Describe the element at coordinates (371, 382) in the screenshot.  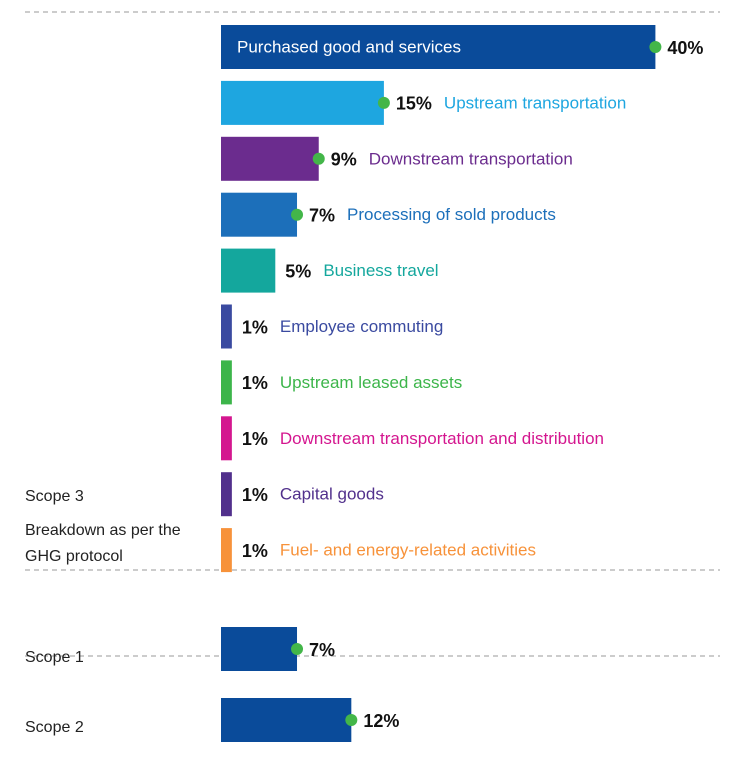
I see `category-label: Upstream leased assets` at that location.